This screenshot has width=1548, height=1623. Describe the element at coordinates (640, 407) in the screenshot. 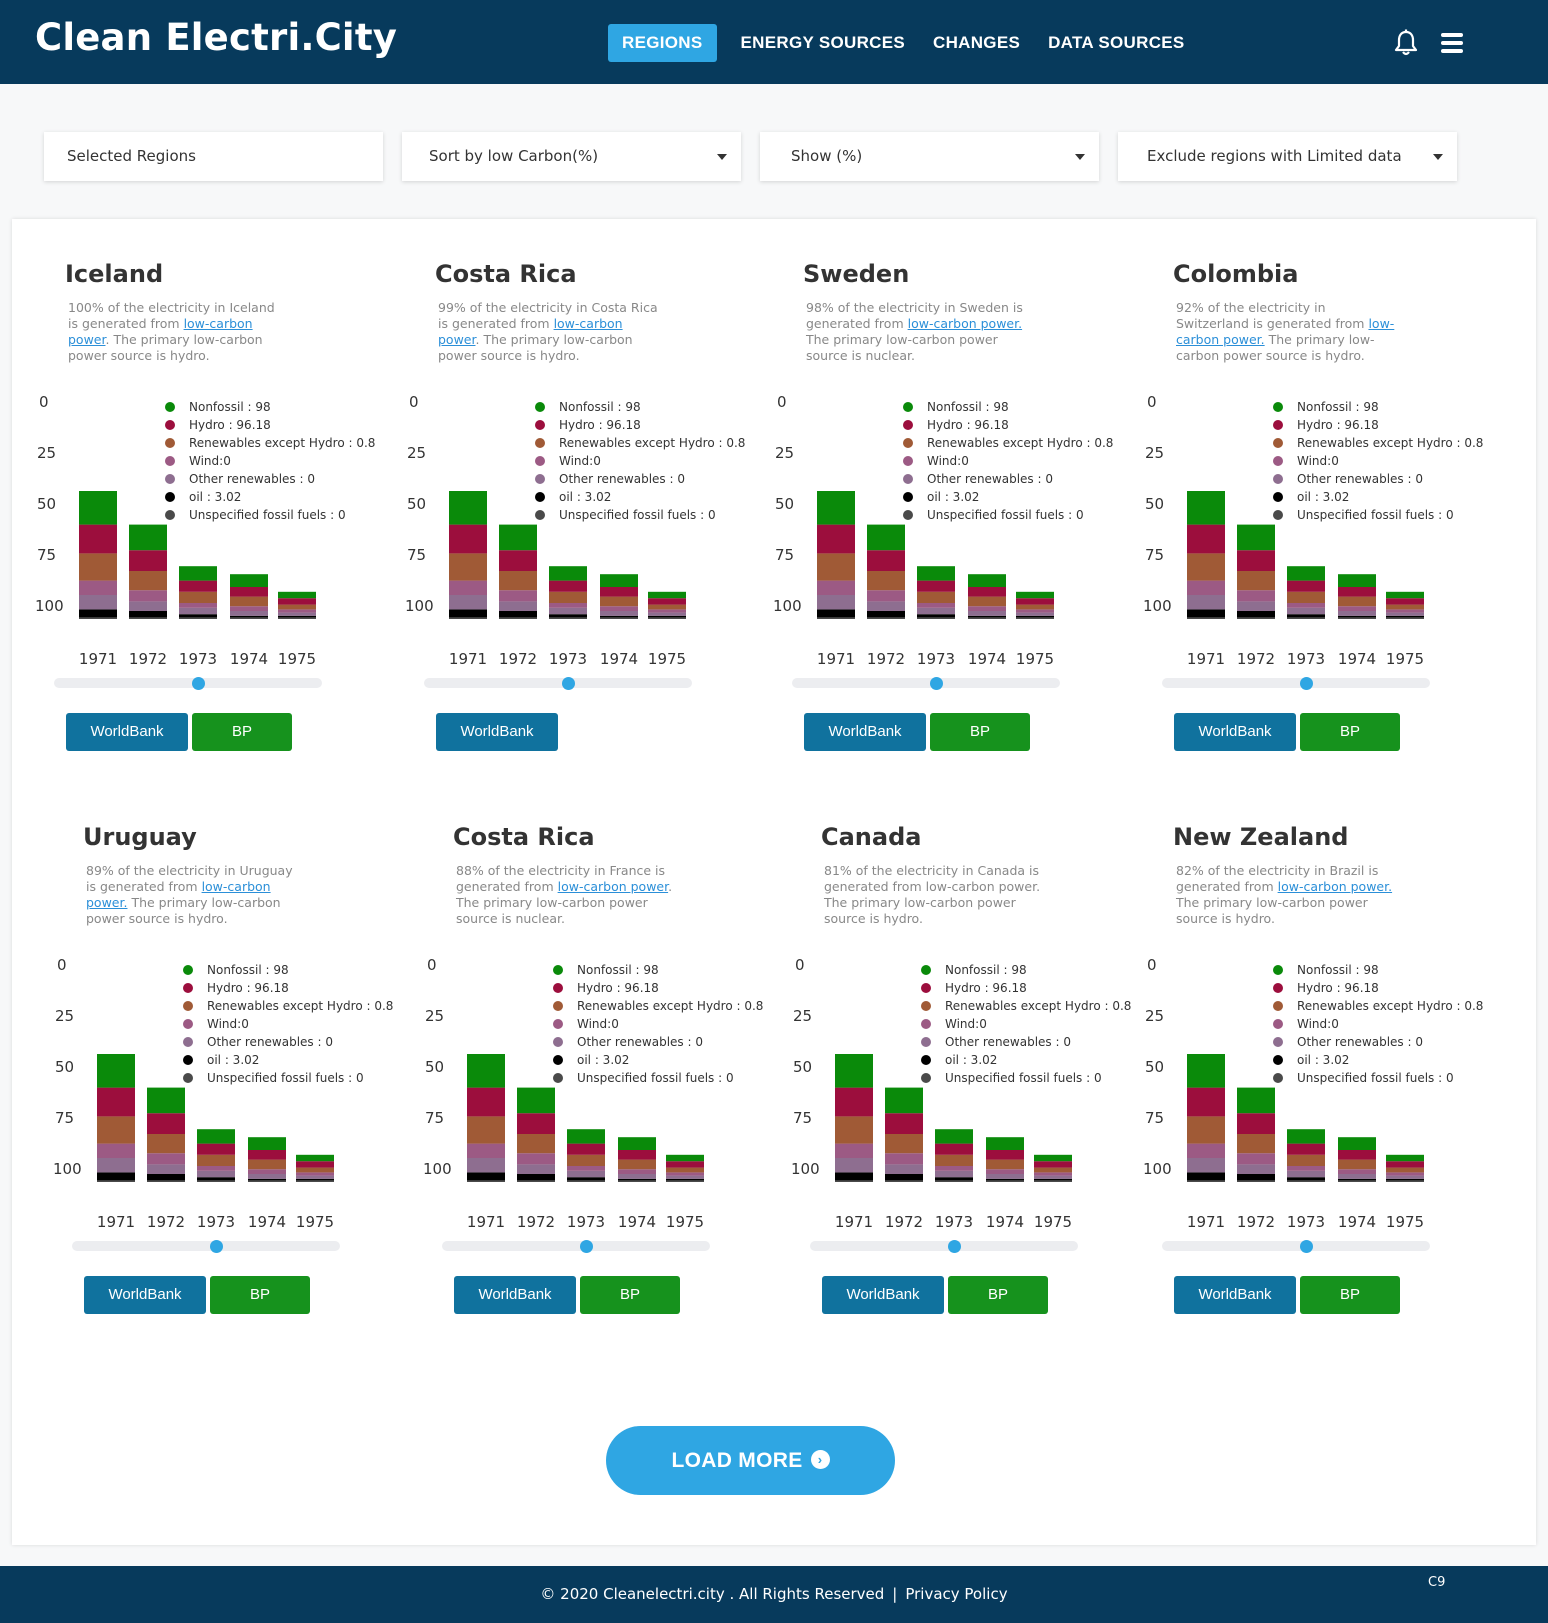

I see `legend-item: Nonfossil : 98` at that location.